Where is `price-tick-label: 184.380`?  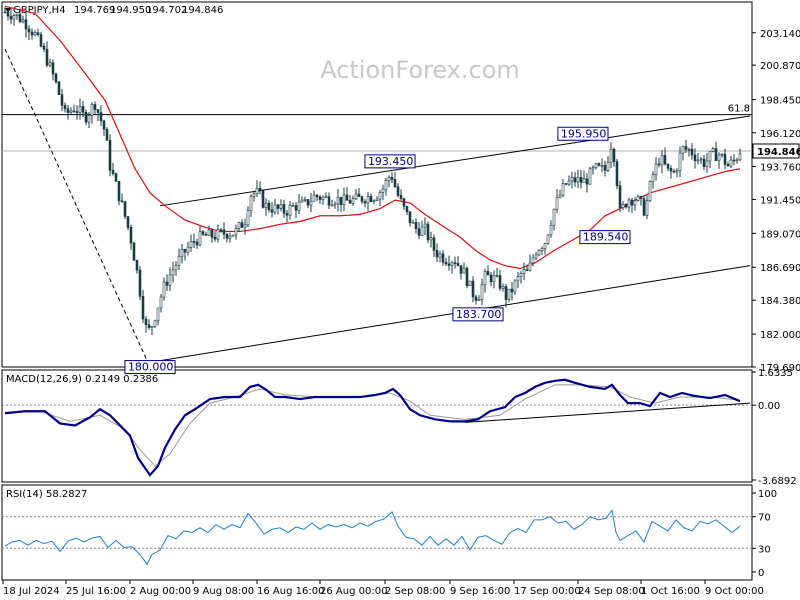 price-tick-label: 184.380 is located at coordinates (780, 301).